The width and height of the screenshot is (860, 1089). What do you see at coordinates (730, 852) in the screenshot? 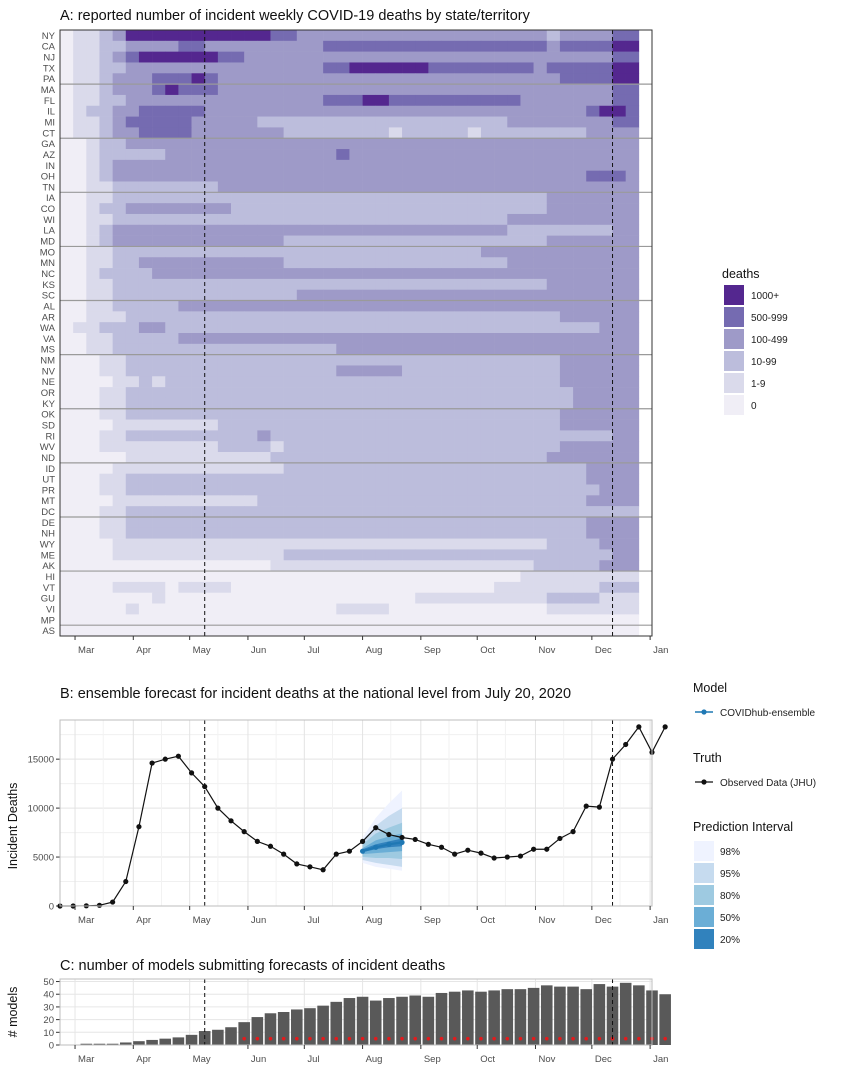
I see `legend-pi-label: 98%` at bounding box center [730, 852].